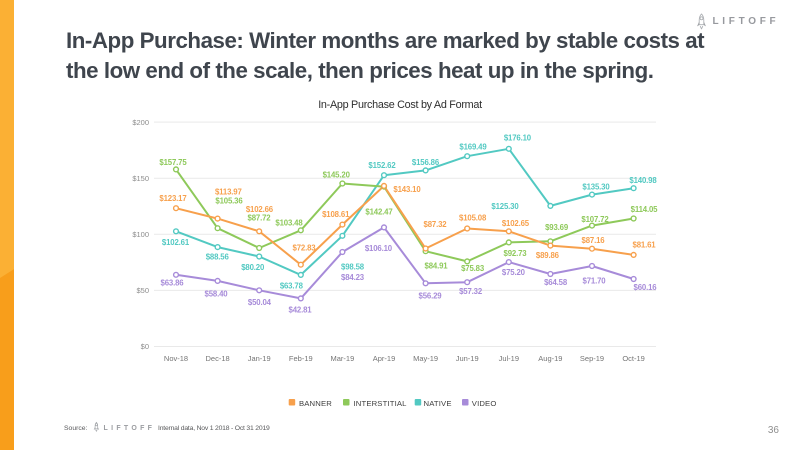 This screenshot has width=800, height=450. I want to click on svg-text: $88.56, so click(218, 257).